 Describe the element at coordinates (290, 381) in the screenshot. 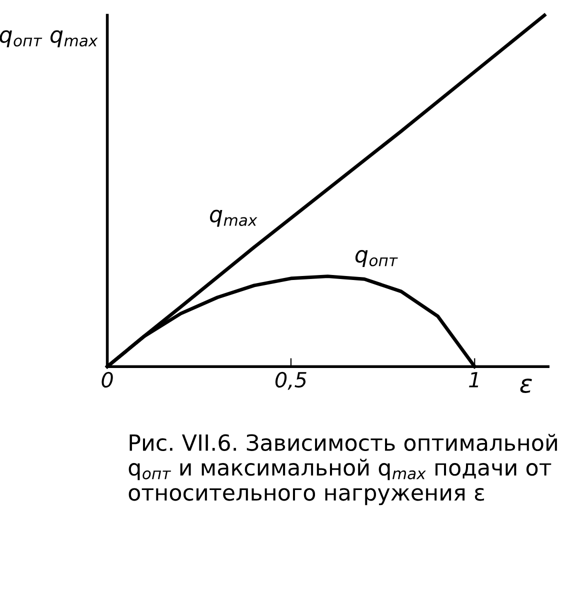

I see `x-tick-label: 0,5` at that location.